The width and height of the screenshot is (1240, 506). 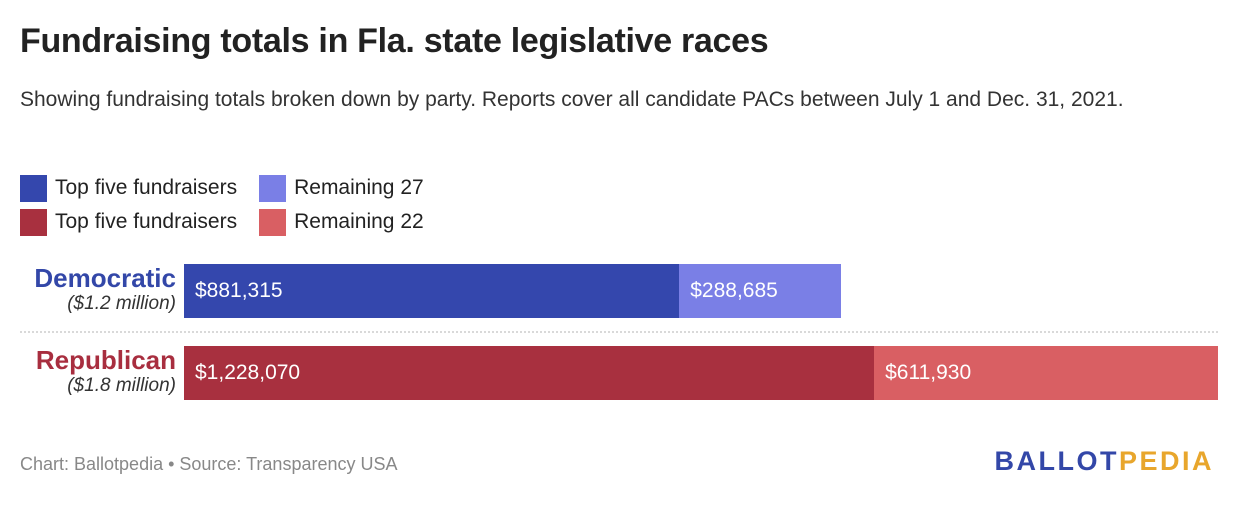 I want to click on party-total-democratic: ($1.2 million), so click(x=121, y=303).